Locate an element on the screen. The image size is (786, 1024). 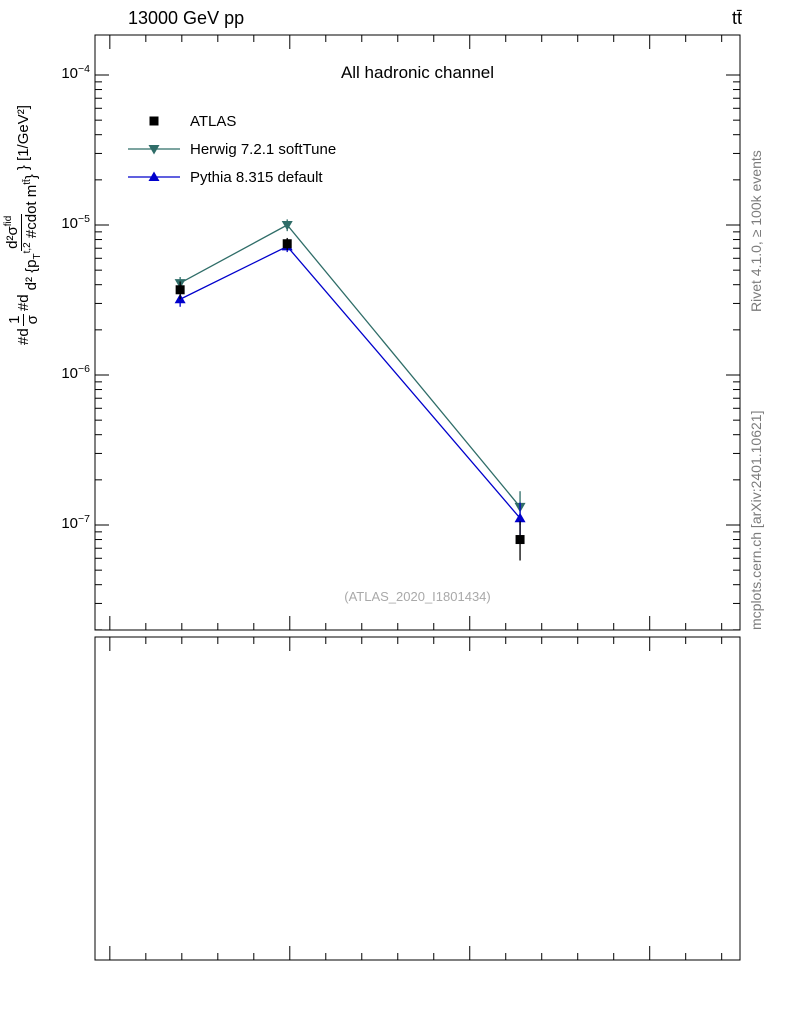
y-label-frac1-numerator: 1 is located at coordinates (14, 319).